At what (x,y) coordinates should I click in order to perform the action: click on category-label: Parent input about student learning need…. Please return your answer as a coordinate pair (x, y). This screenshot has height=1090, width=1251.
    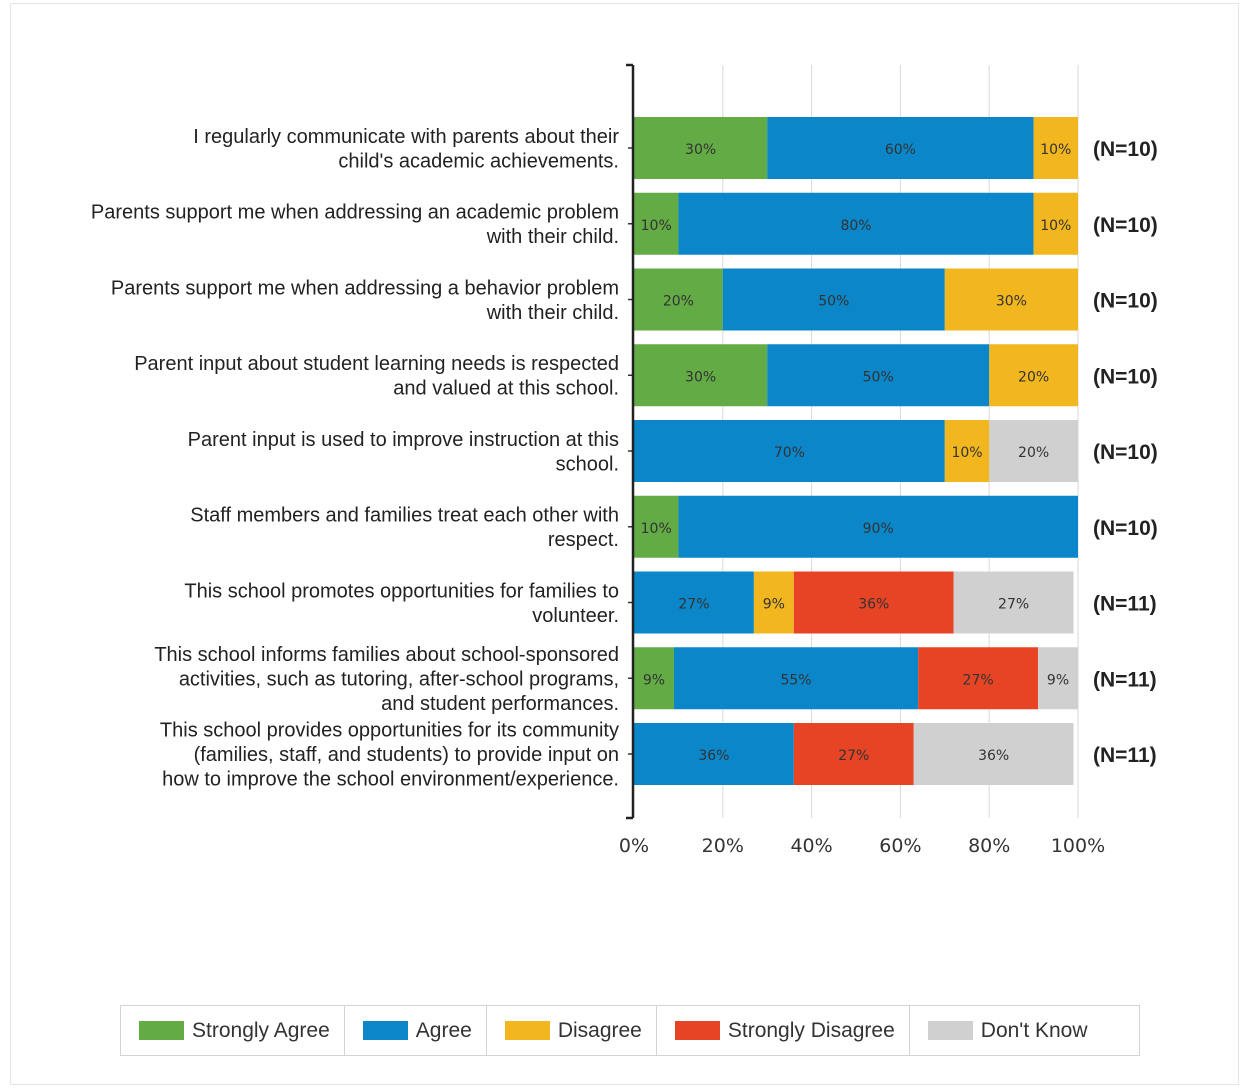
    Looking at the image, I should click on (376, 376).